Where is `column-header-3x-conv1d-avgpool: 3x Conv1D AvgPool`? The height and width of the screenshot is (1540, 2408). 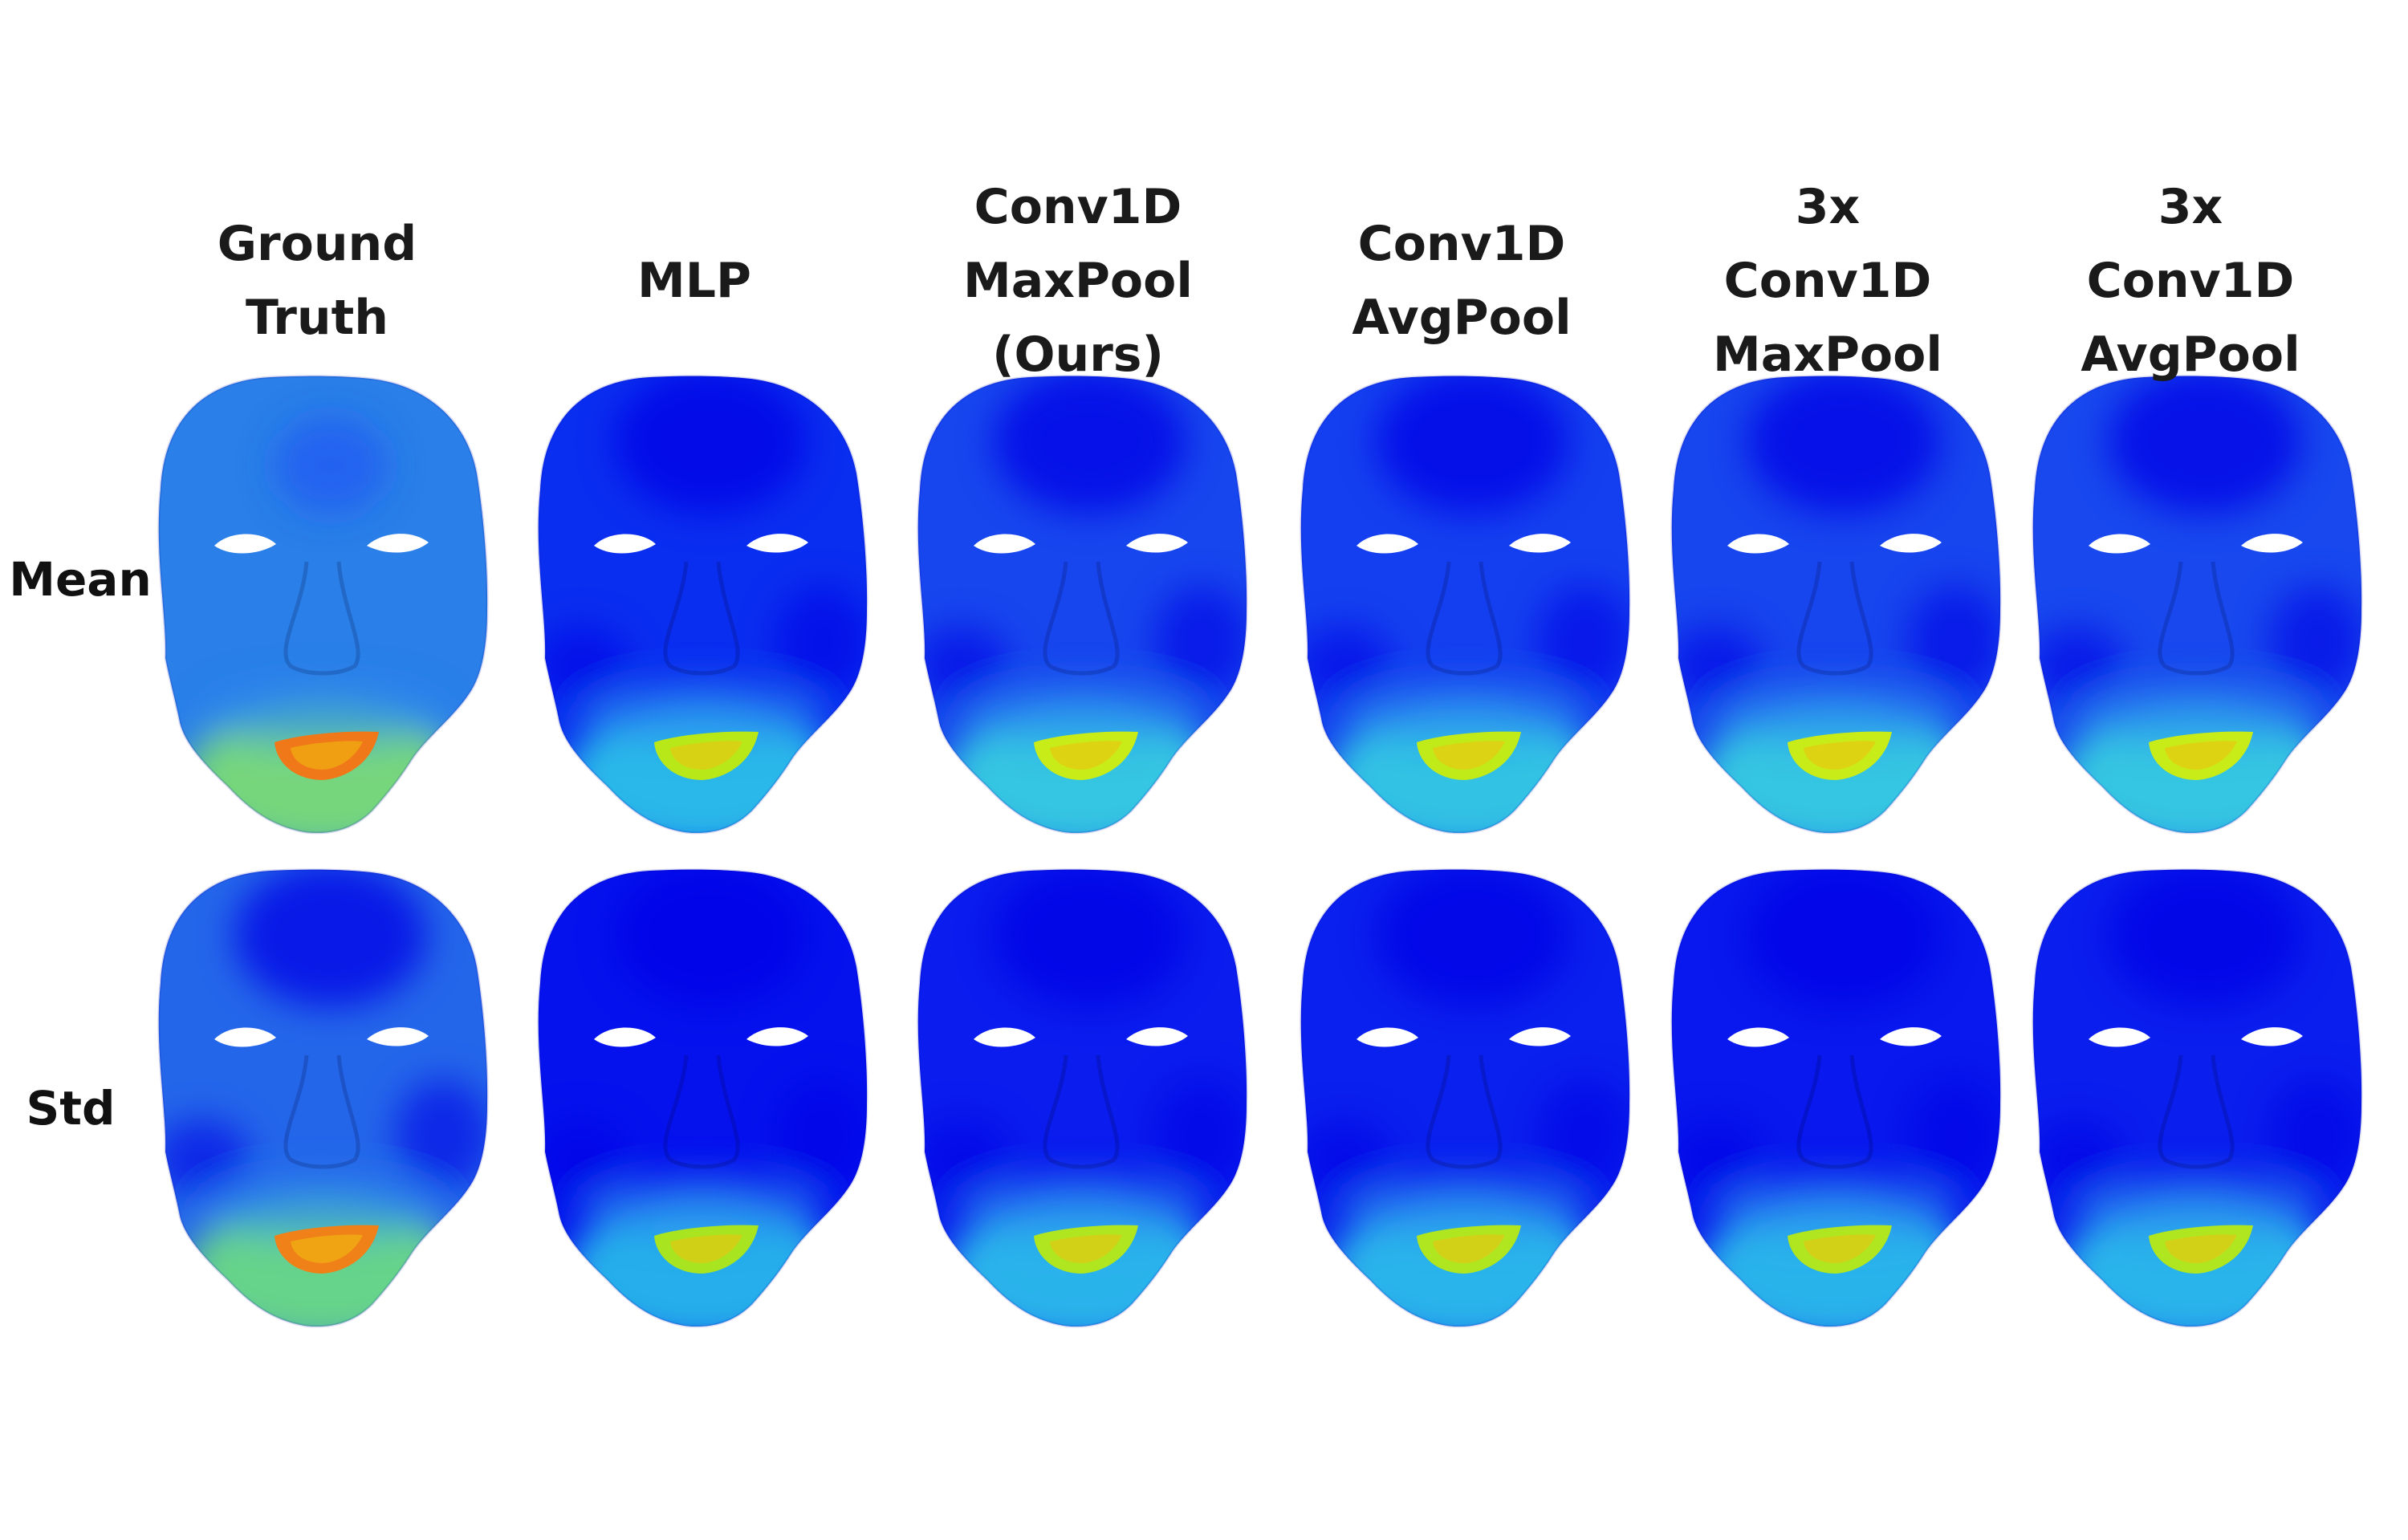
column-header-3x-conv1d-avgpool: 3x Conv1D AvgPool is located at coordinates (2190, 281).